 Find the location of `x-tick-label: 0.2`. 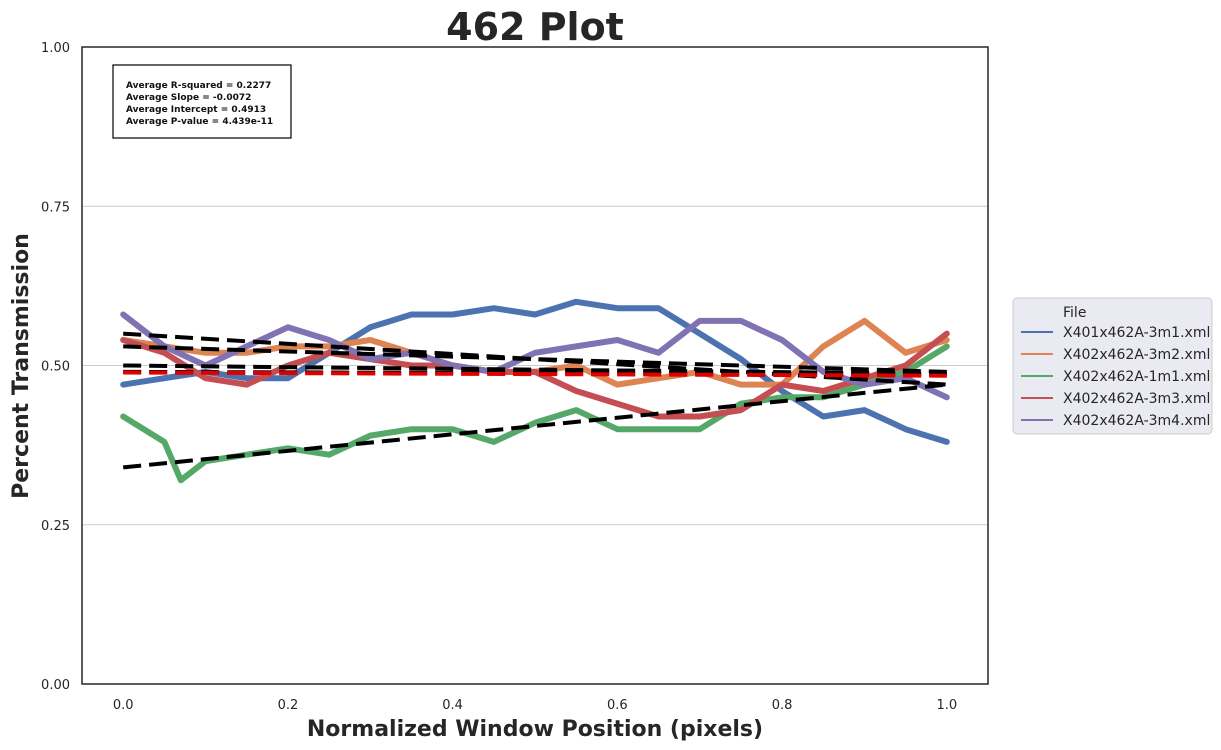

x-tick-label: 0.2 is located at coordinates (288, 705).